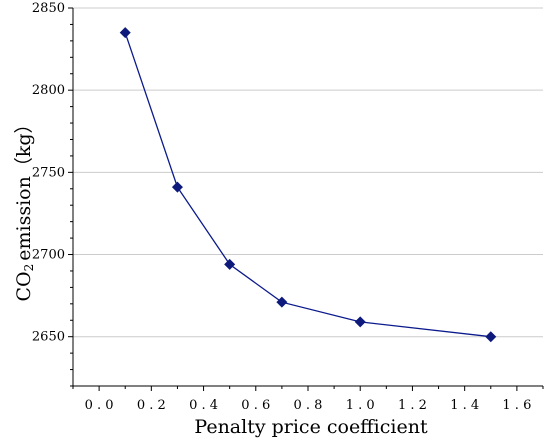  I want to click on y-tick-label: 2650, so click(48, 337).